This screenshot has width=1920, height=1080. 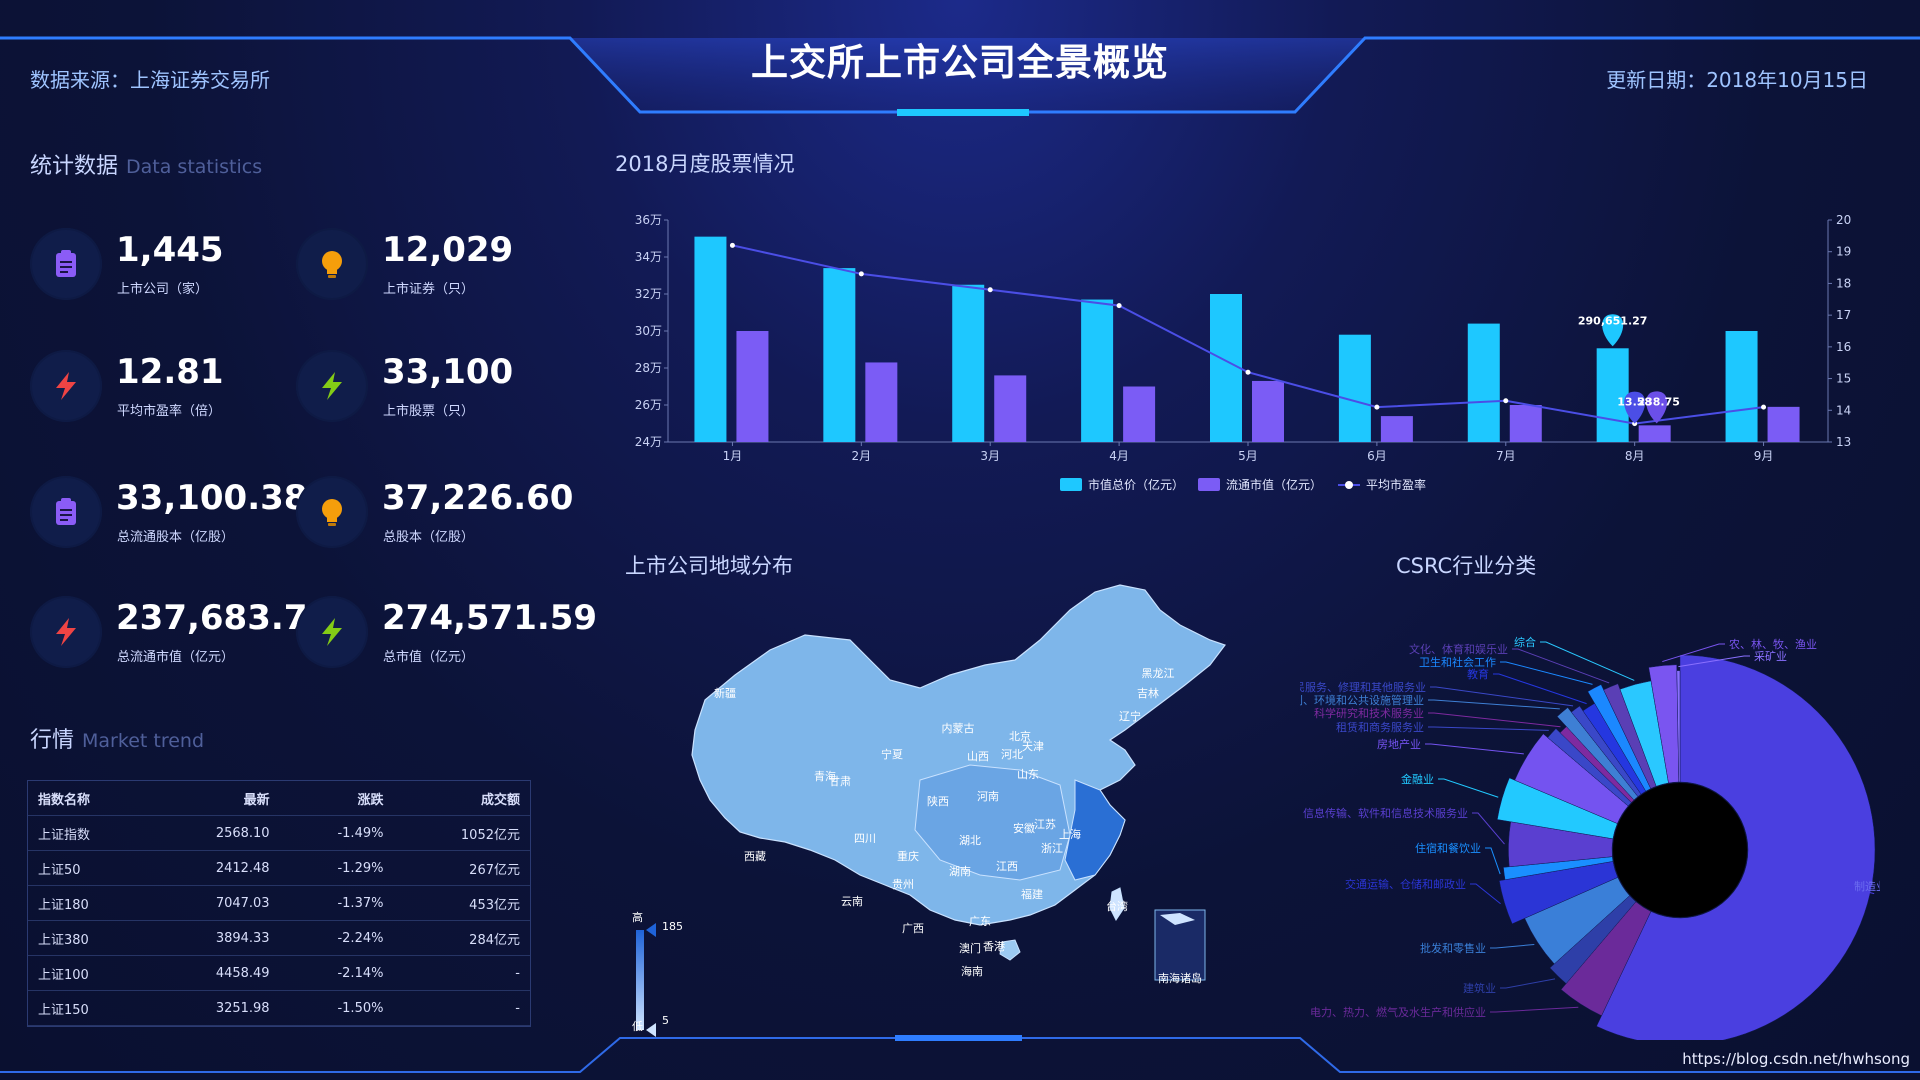 I want to click on province-label: 新疆, so click(x=725, y=693).